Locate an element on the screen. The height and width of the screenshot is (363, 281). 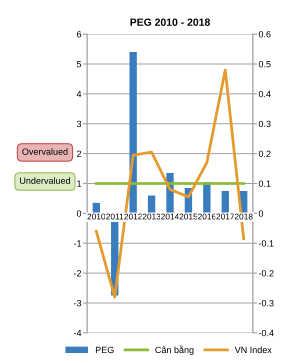
y2-tick-label: -0.2 is located at coordinates (266, 273).